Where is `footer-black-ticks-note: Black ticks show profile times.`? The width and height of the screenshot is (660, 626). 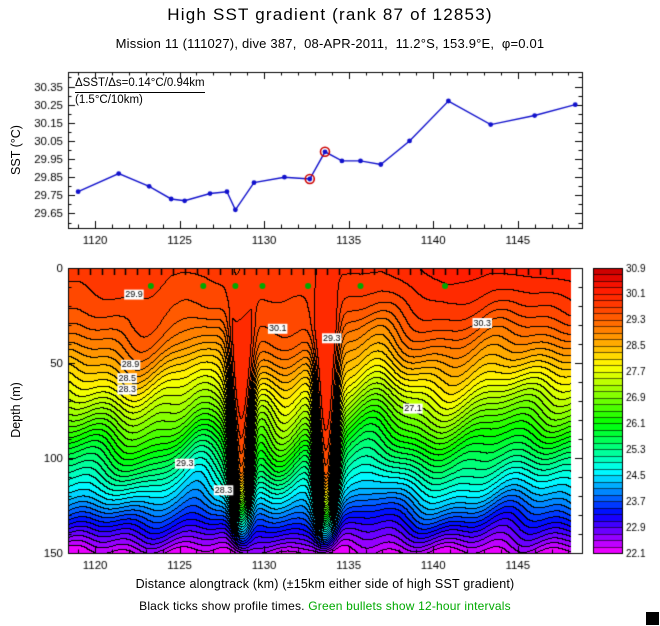
footer-black-ticks-note: Black ticks show profile times. is located at coordinates (224, 606).